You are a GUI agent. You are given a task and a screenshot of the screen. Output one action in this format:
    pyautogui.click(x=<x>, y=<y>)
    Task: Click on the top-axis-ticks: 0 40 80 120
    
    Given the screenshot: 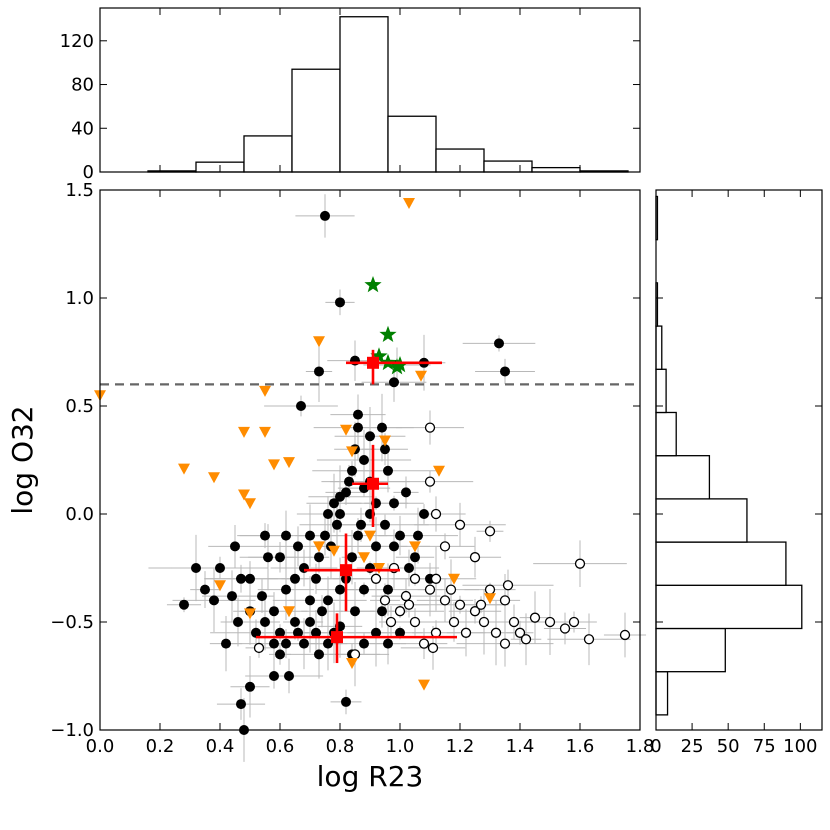 What is the action you would take?
    pyautogui.click(x=350, y=95)
    